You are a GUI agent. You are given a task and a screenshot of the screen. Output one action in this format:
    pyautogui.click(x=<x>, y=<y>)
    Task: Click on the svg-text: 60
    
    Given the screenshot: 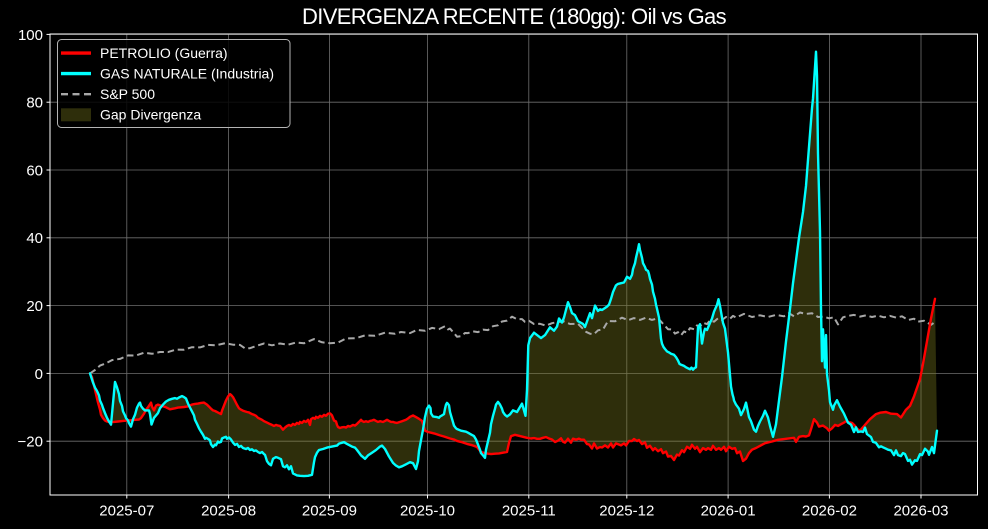 What is the action you would take?
    pyautogui.click(x=34, y=170)
    